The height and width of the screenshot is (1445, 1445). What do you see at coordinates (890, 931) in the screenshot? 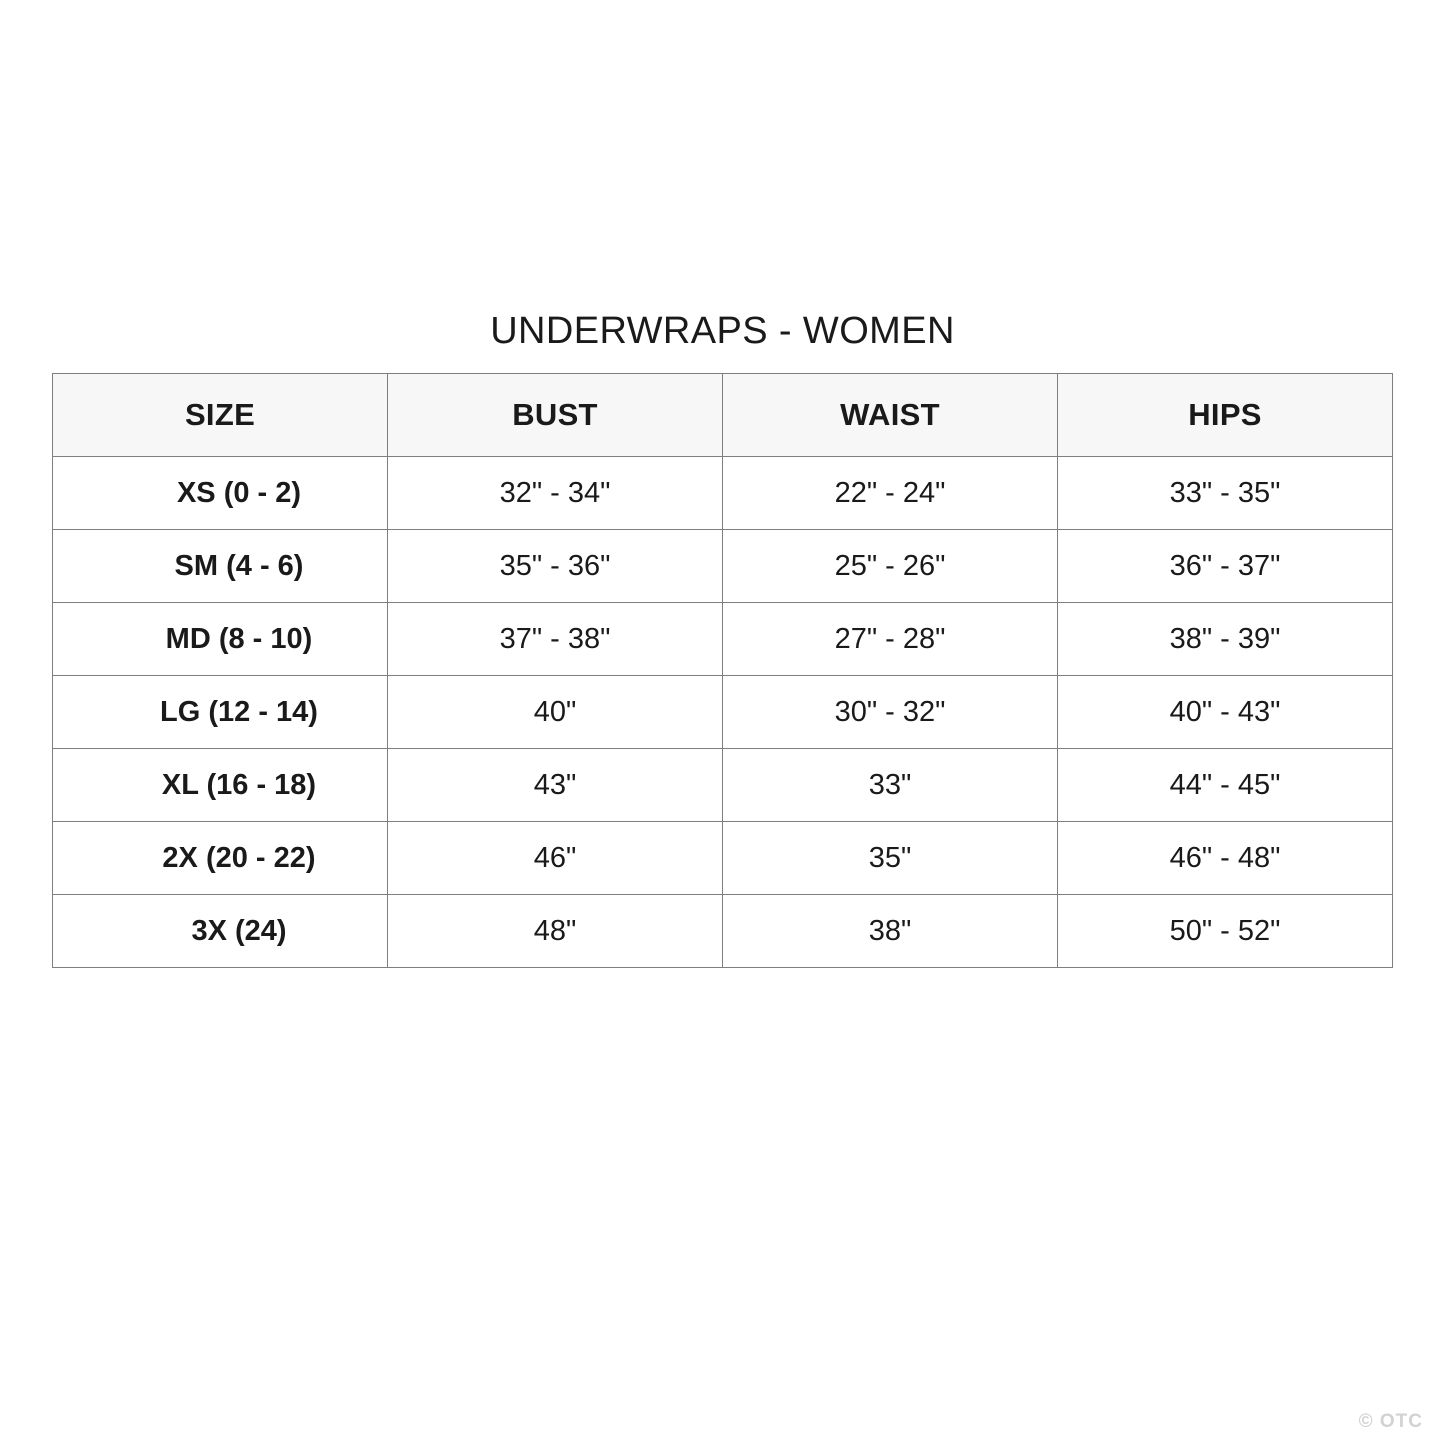
I see `cell-waist: 38"` at bounding box center [890, 931].